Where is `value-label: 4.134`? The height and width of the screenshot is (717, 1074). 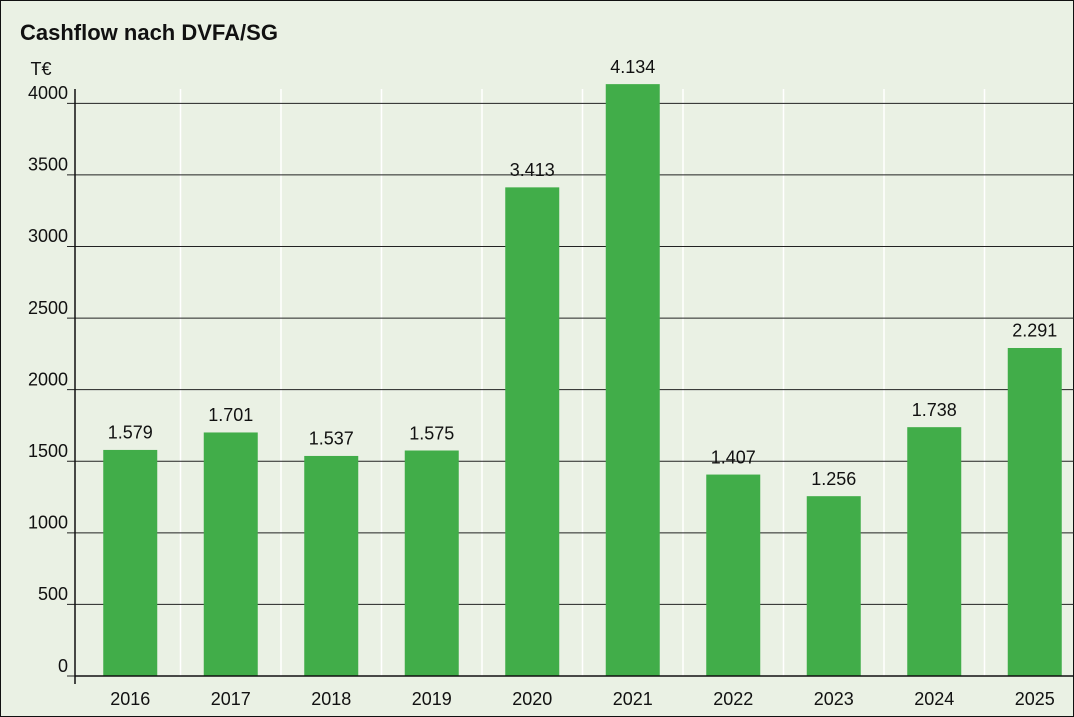
value-label: 4.134 is located at coordinates (632, 67).